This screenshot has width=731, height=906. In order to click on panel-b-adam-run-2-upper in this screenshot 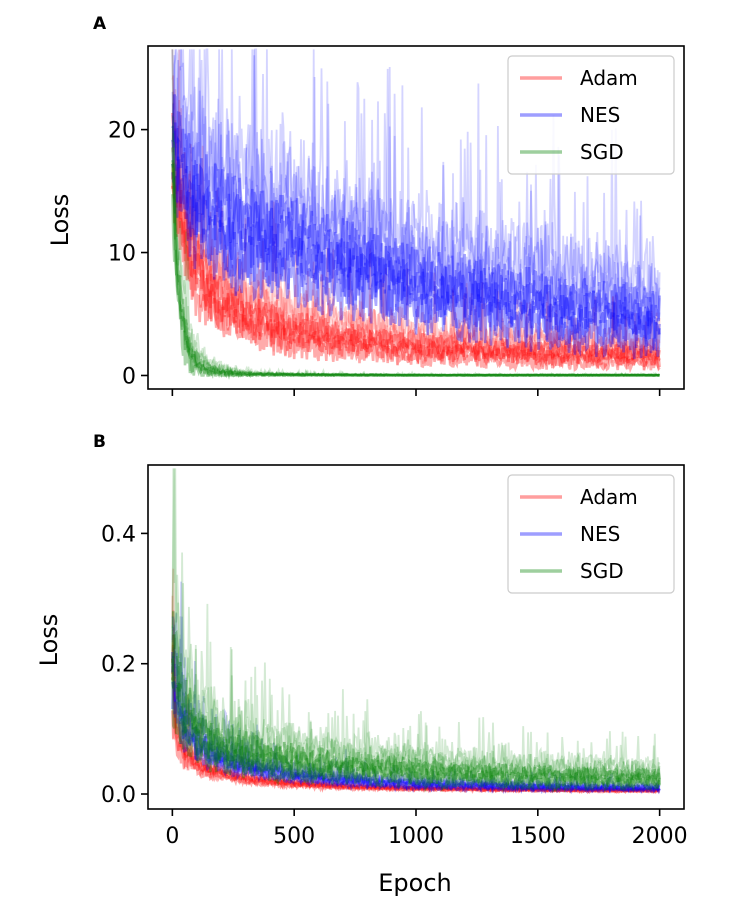, I will do `click(416, 710)`.